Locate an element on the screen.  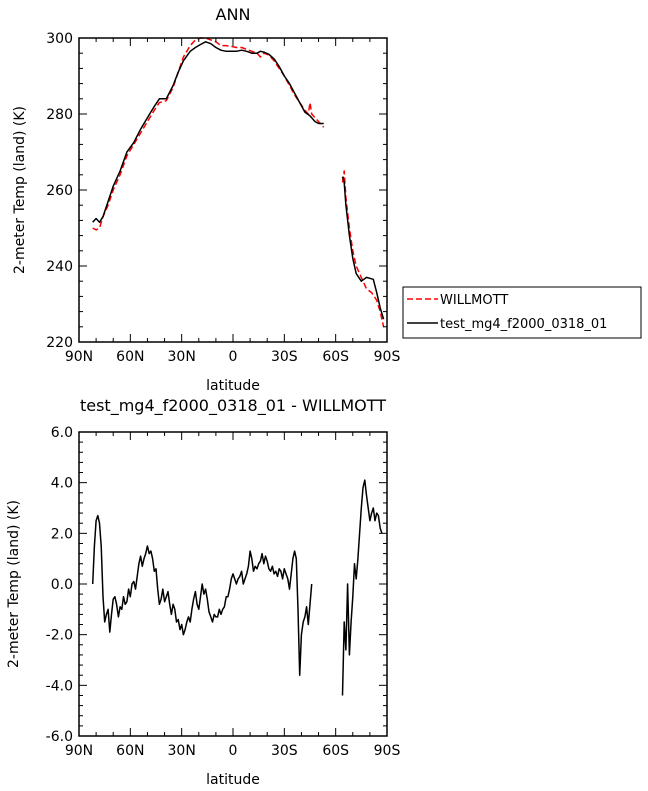
legend-box is located at coordinates (522, 312).